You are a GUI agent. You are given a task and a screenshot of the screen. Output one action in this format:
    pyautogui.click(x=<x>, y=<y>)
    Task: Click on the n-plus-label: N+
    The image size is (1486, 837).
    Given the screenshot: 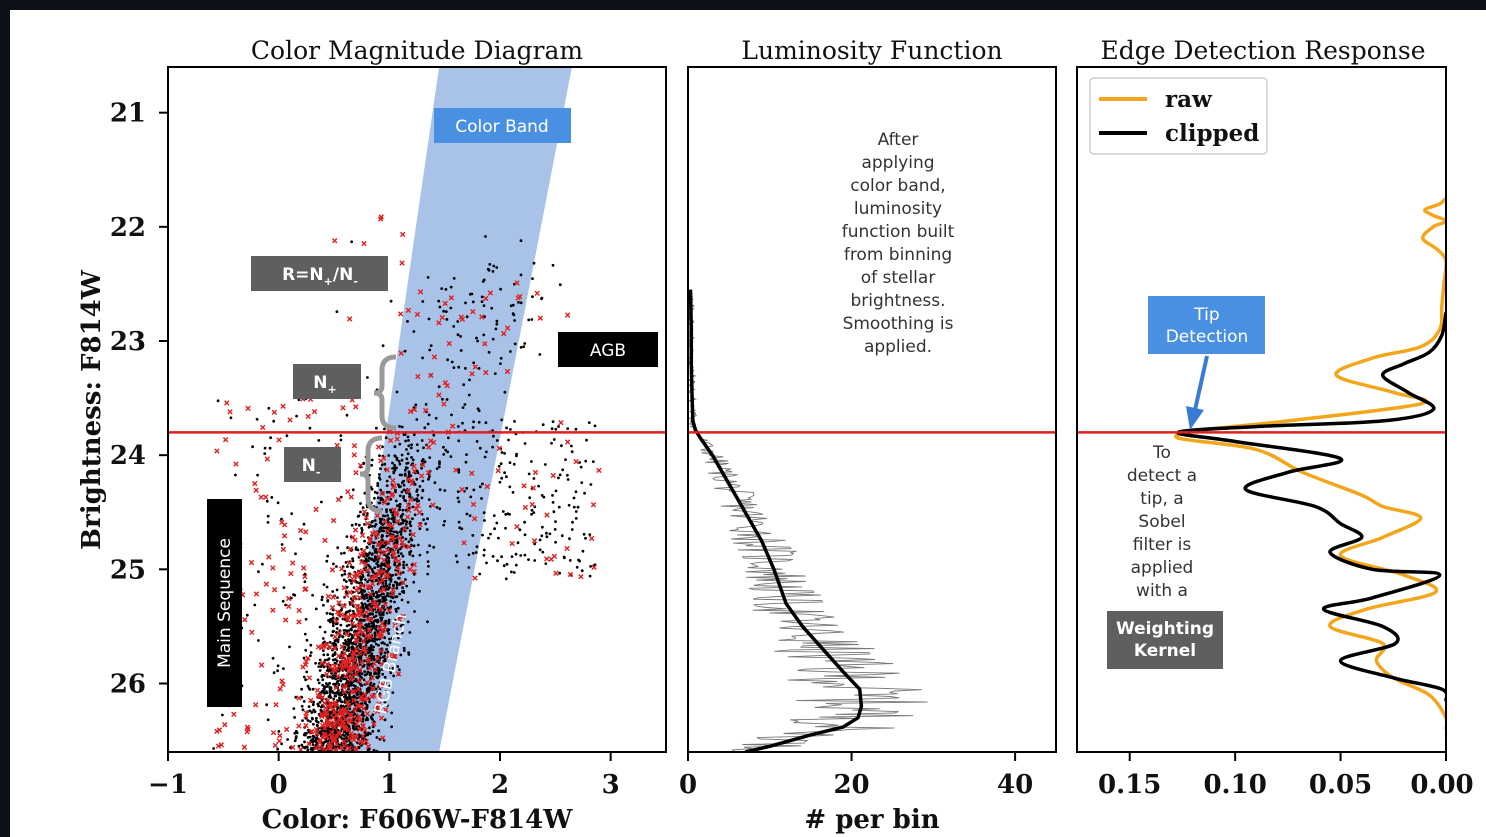 What is the action you would take?
    pyautogui.click(x=324, y=384)
    